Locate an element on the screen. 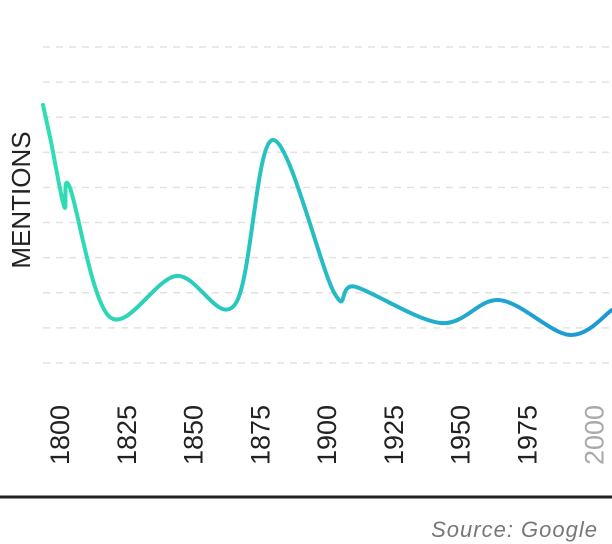 Image resolution: width=612 pixels, height=544 pixels. source: Source: Google is located at coordinates (514, 529).